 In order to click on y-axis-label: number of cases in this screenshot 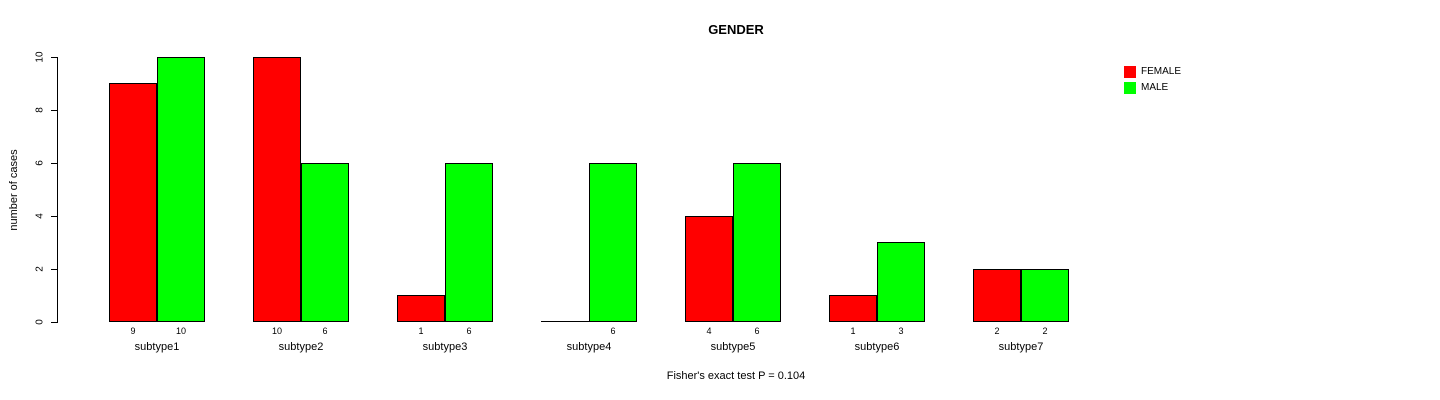, I will do `click(14, 190)`.